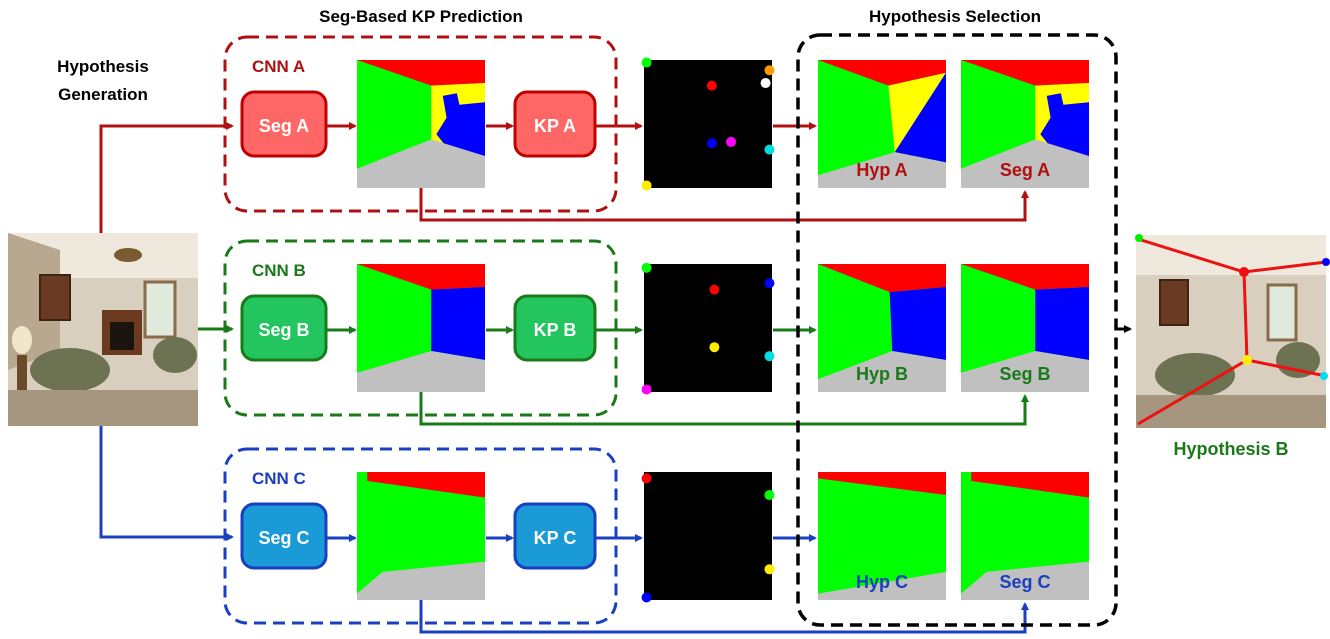 The height and width of the screenshot is (639, 1330). I want to click on seg-copy-a, so click(1025, 124).